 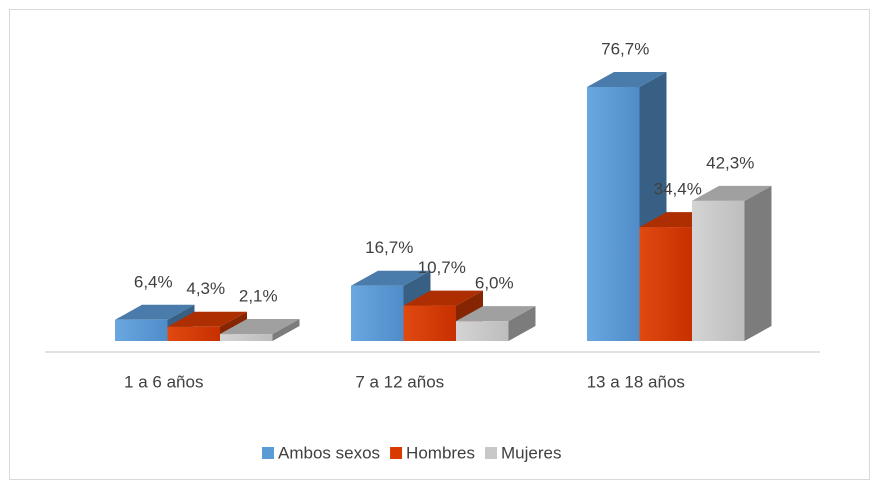 What do you see at coordinates (442, 267) in the screenshot?
I see `data-label: 10,7%` at bounding box center [442, 267].